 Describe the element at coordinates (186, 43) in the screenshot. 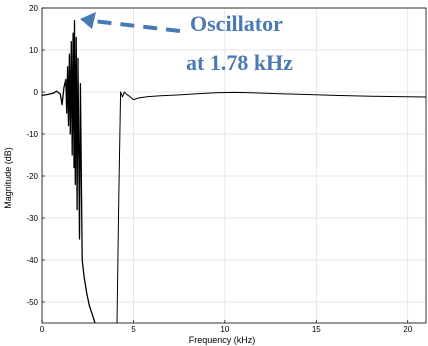

I see `oscillator-annotation: Oscillator at 1.78 kHz` at that location.